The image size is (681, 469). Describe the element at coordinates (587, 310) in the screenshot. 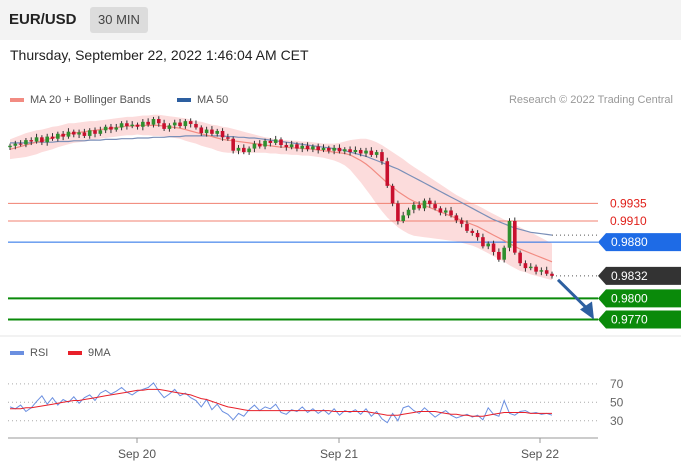

I see `forecast-arrow-head` at that location.